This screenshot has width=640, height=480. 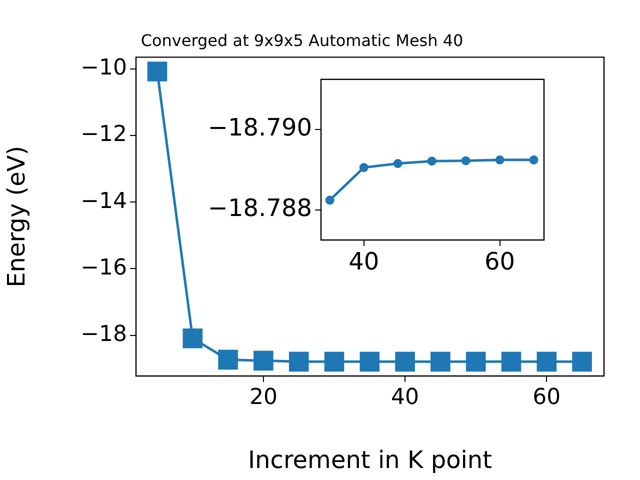 What do you see at coordinates (103, 135) in the screenshot?
I see `y-tick-label: −12` at bounding box center [103, 135].